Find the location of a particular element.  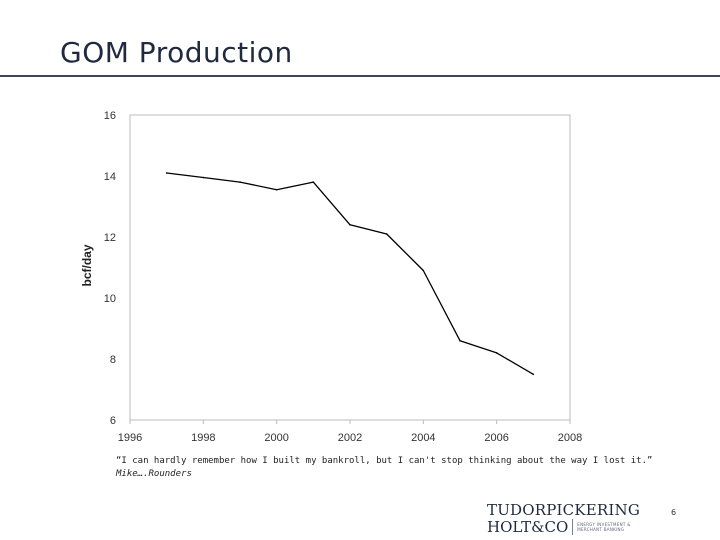

logo-line-2: HOLT&CO is located at coordinates (528, 527).